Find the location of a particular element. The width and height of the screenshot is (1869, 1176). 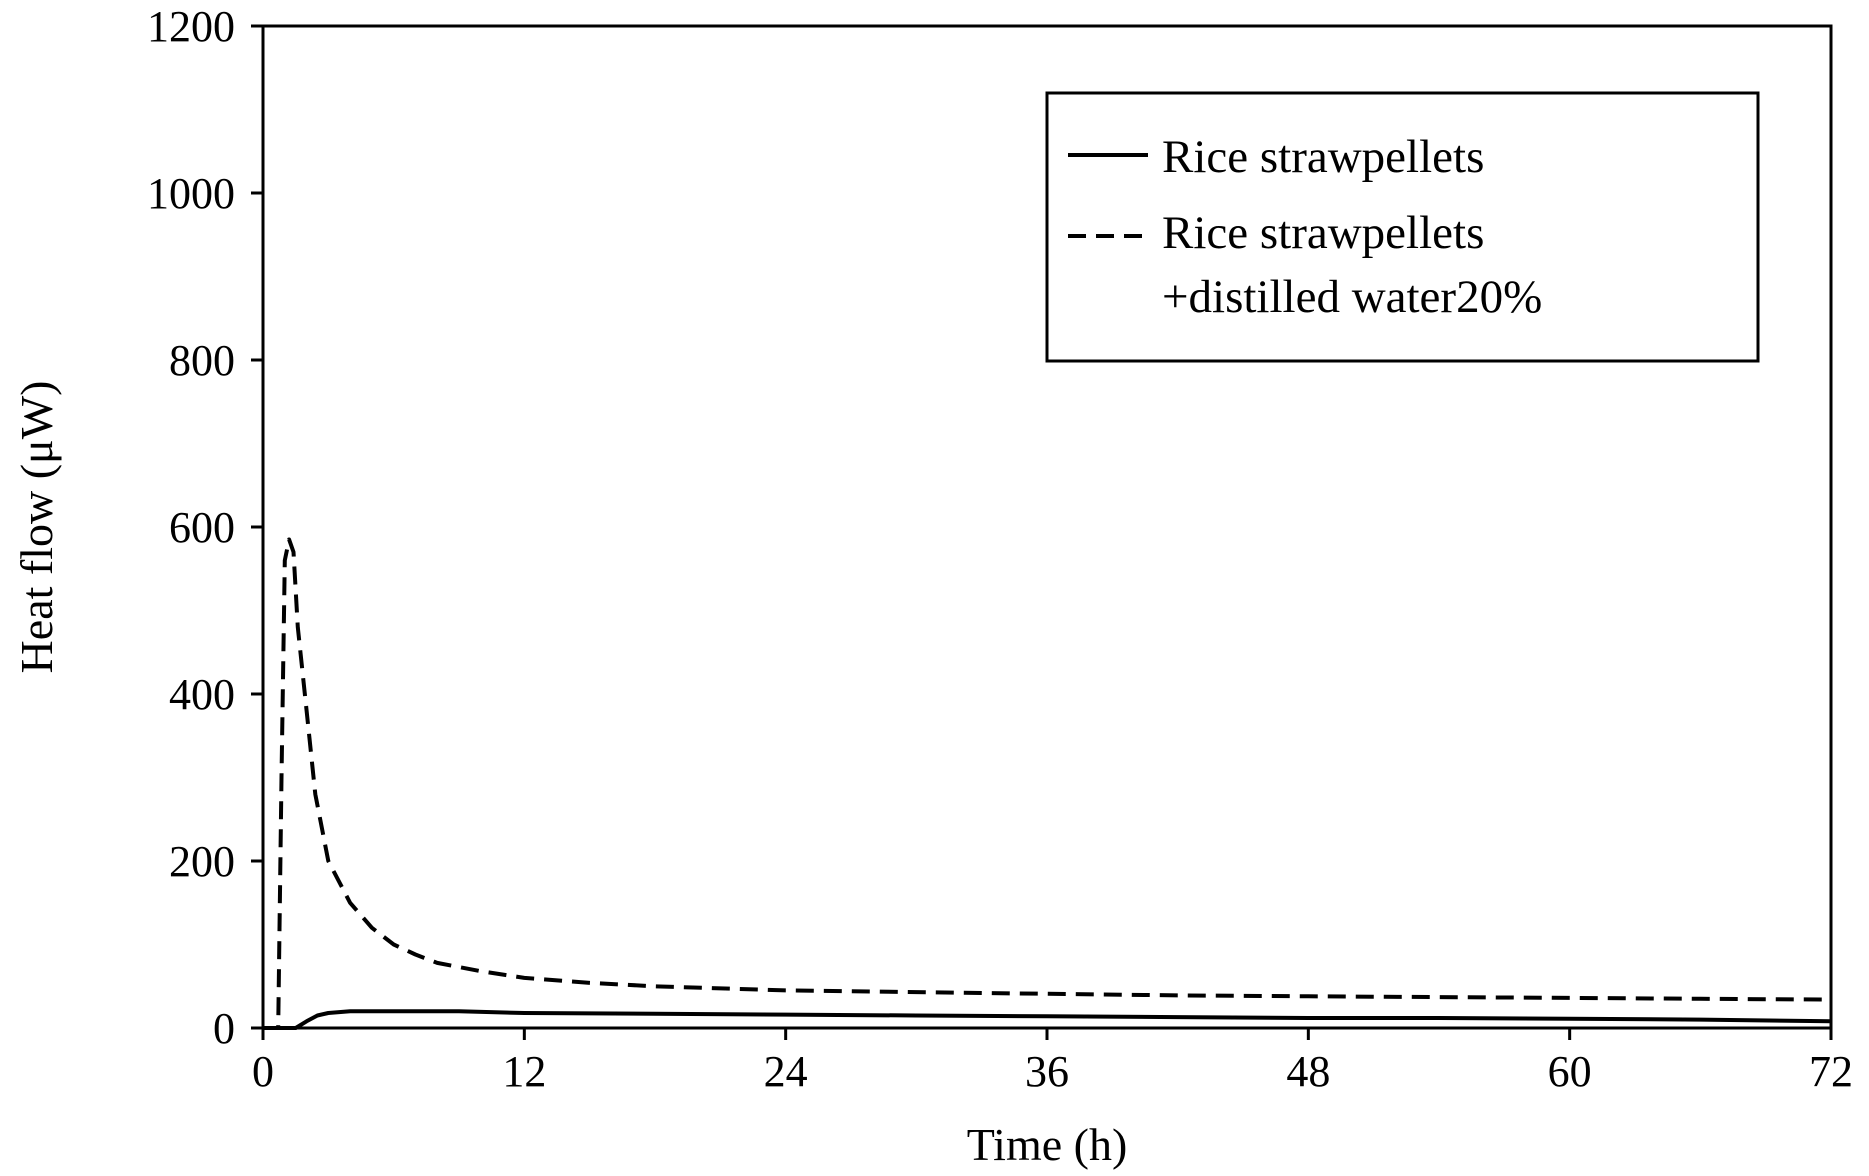

y-tick-label: 400 is located at coordinates (202, 694).